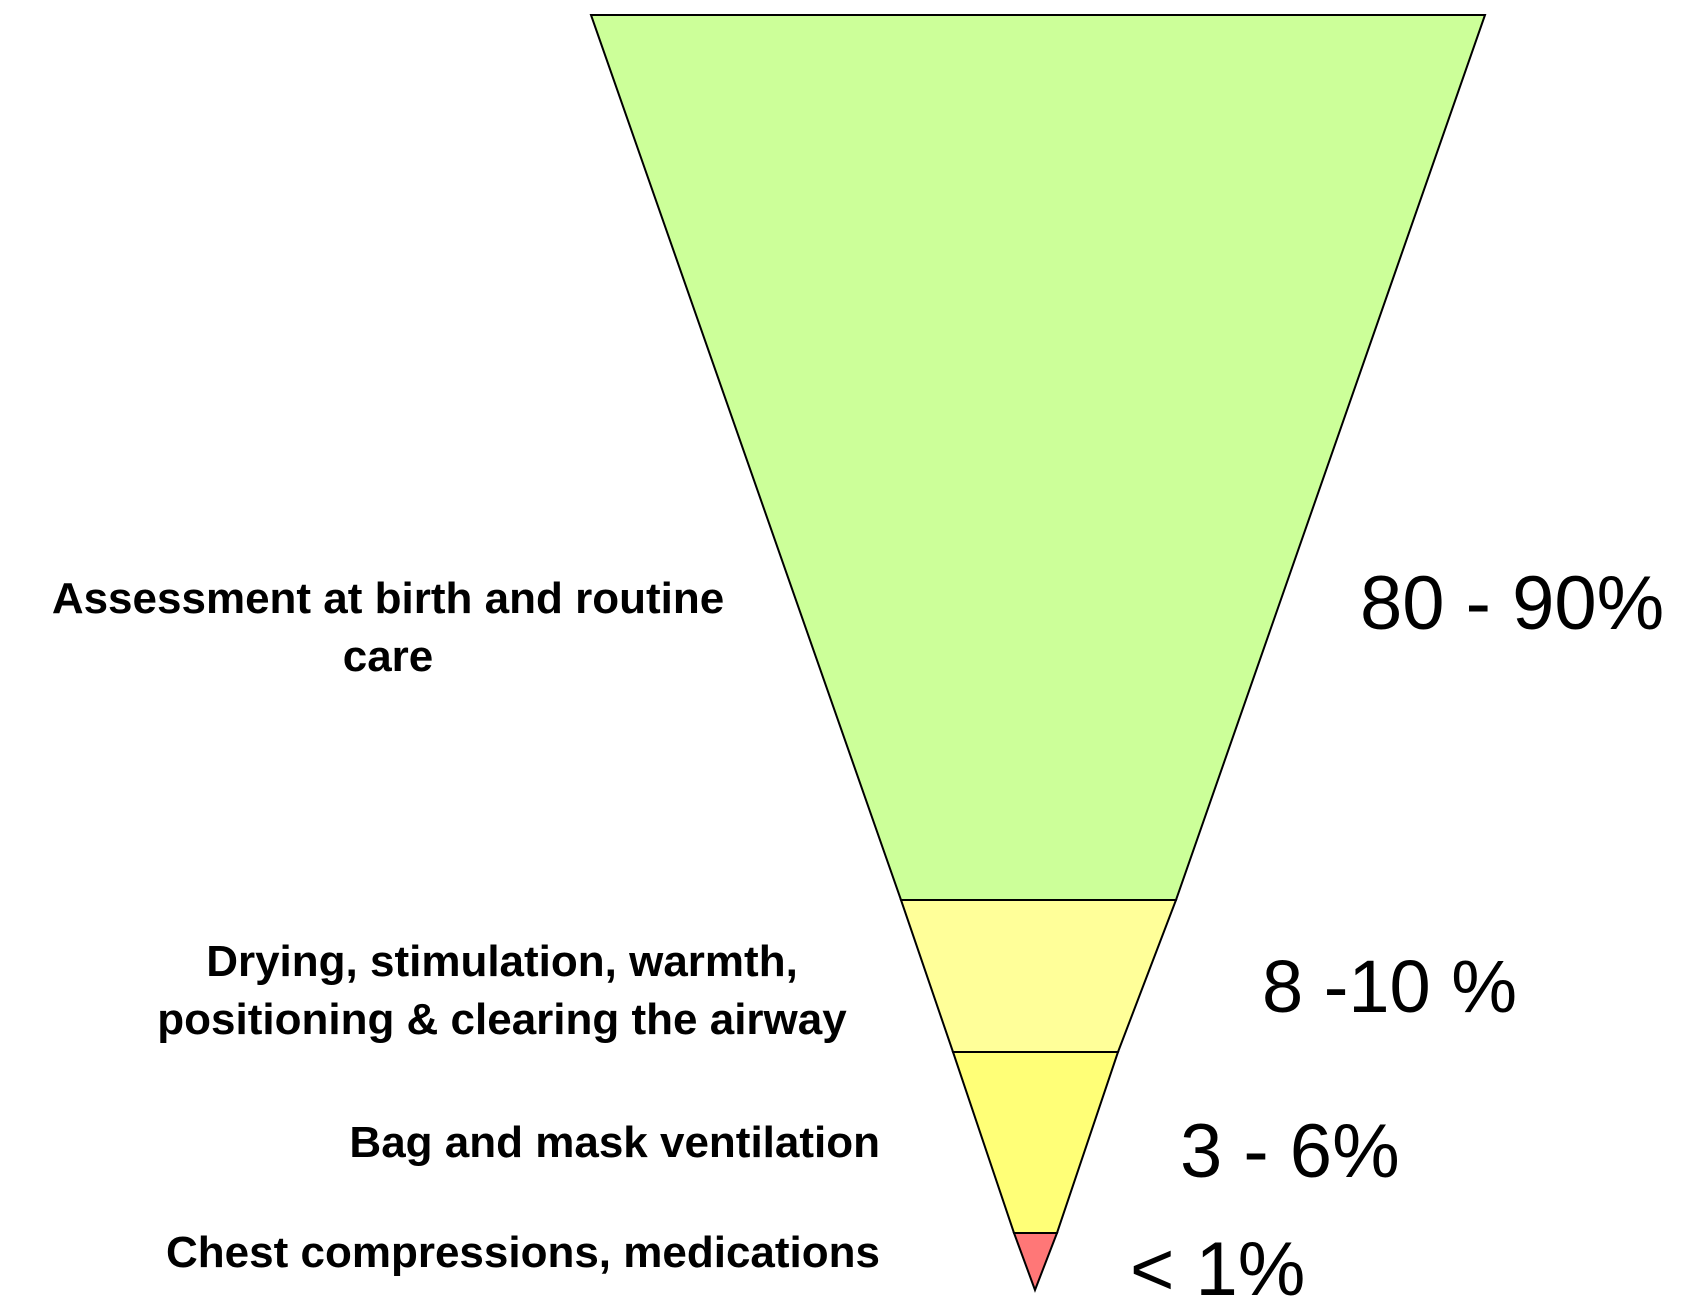 This screenshot has height=1312, width=1707. What do you see at coordinates (502, 961) in the screenshot?
I see `tier-drying-label-line-1: Drying, stimulation, warmth,` at bounding box center [502, 961].